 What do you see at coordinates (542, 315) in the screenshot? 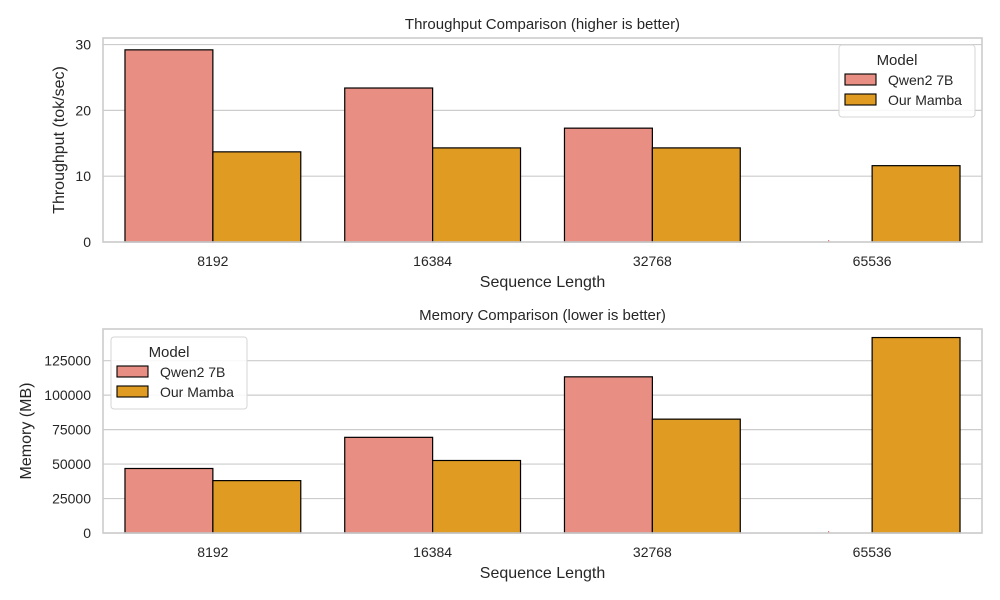
I see `chart-title: Memory Comparison (lower is better)` at bounding box center [542, 315].